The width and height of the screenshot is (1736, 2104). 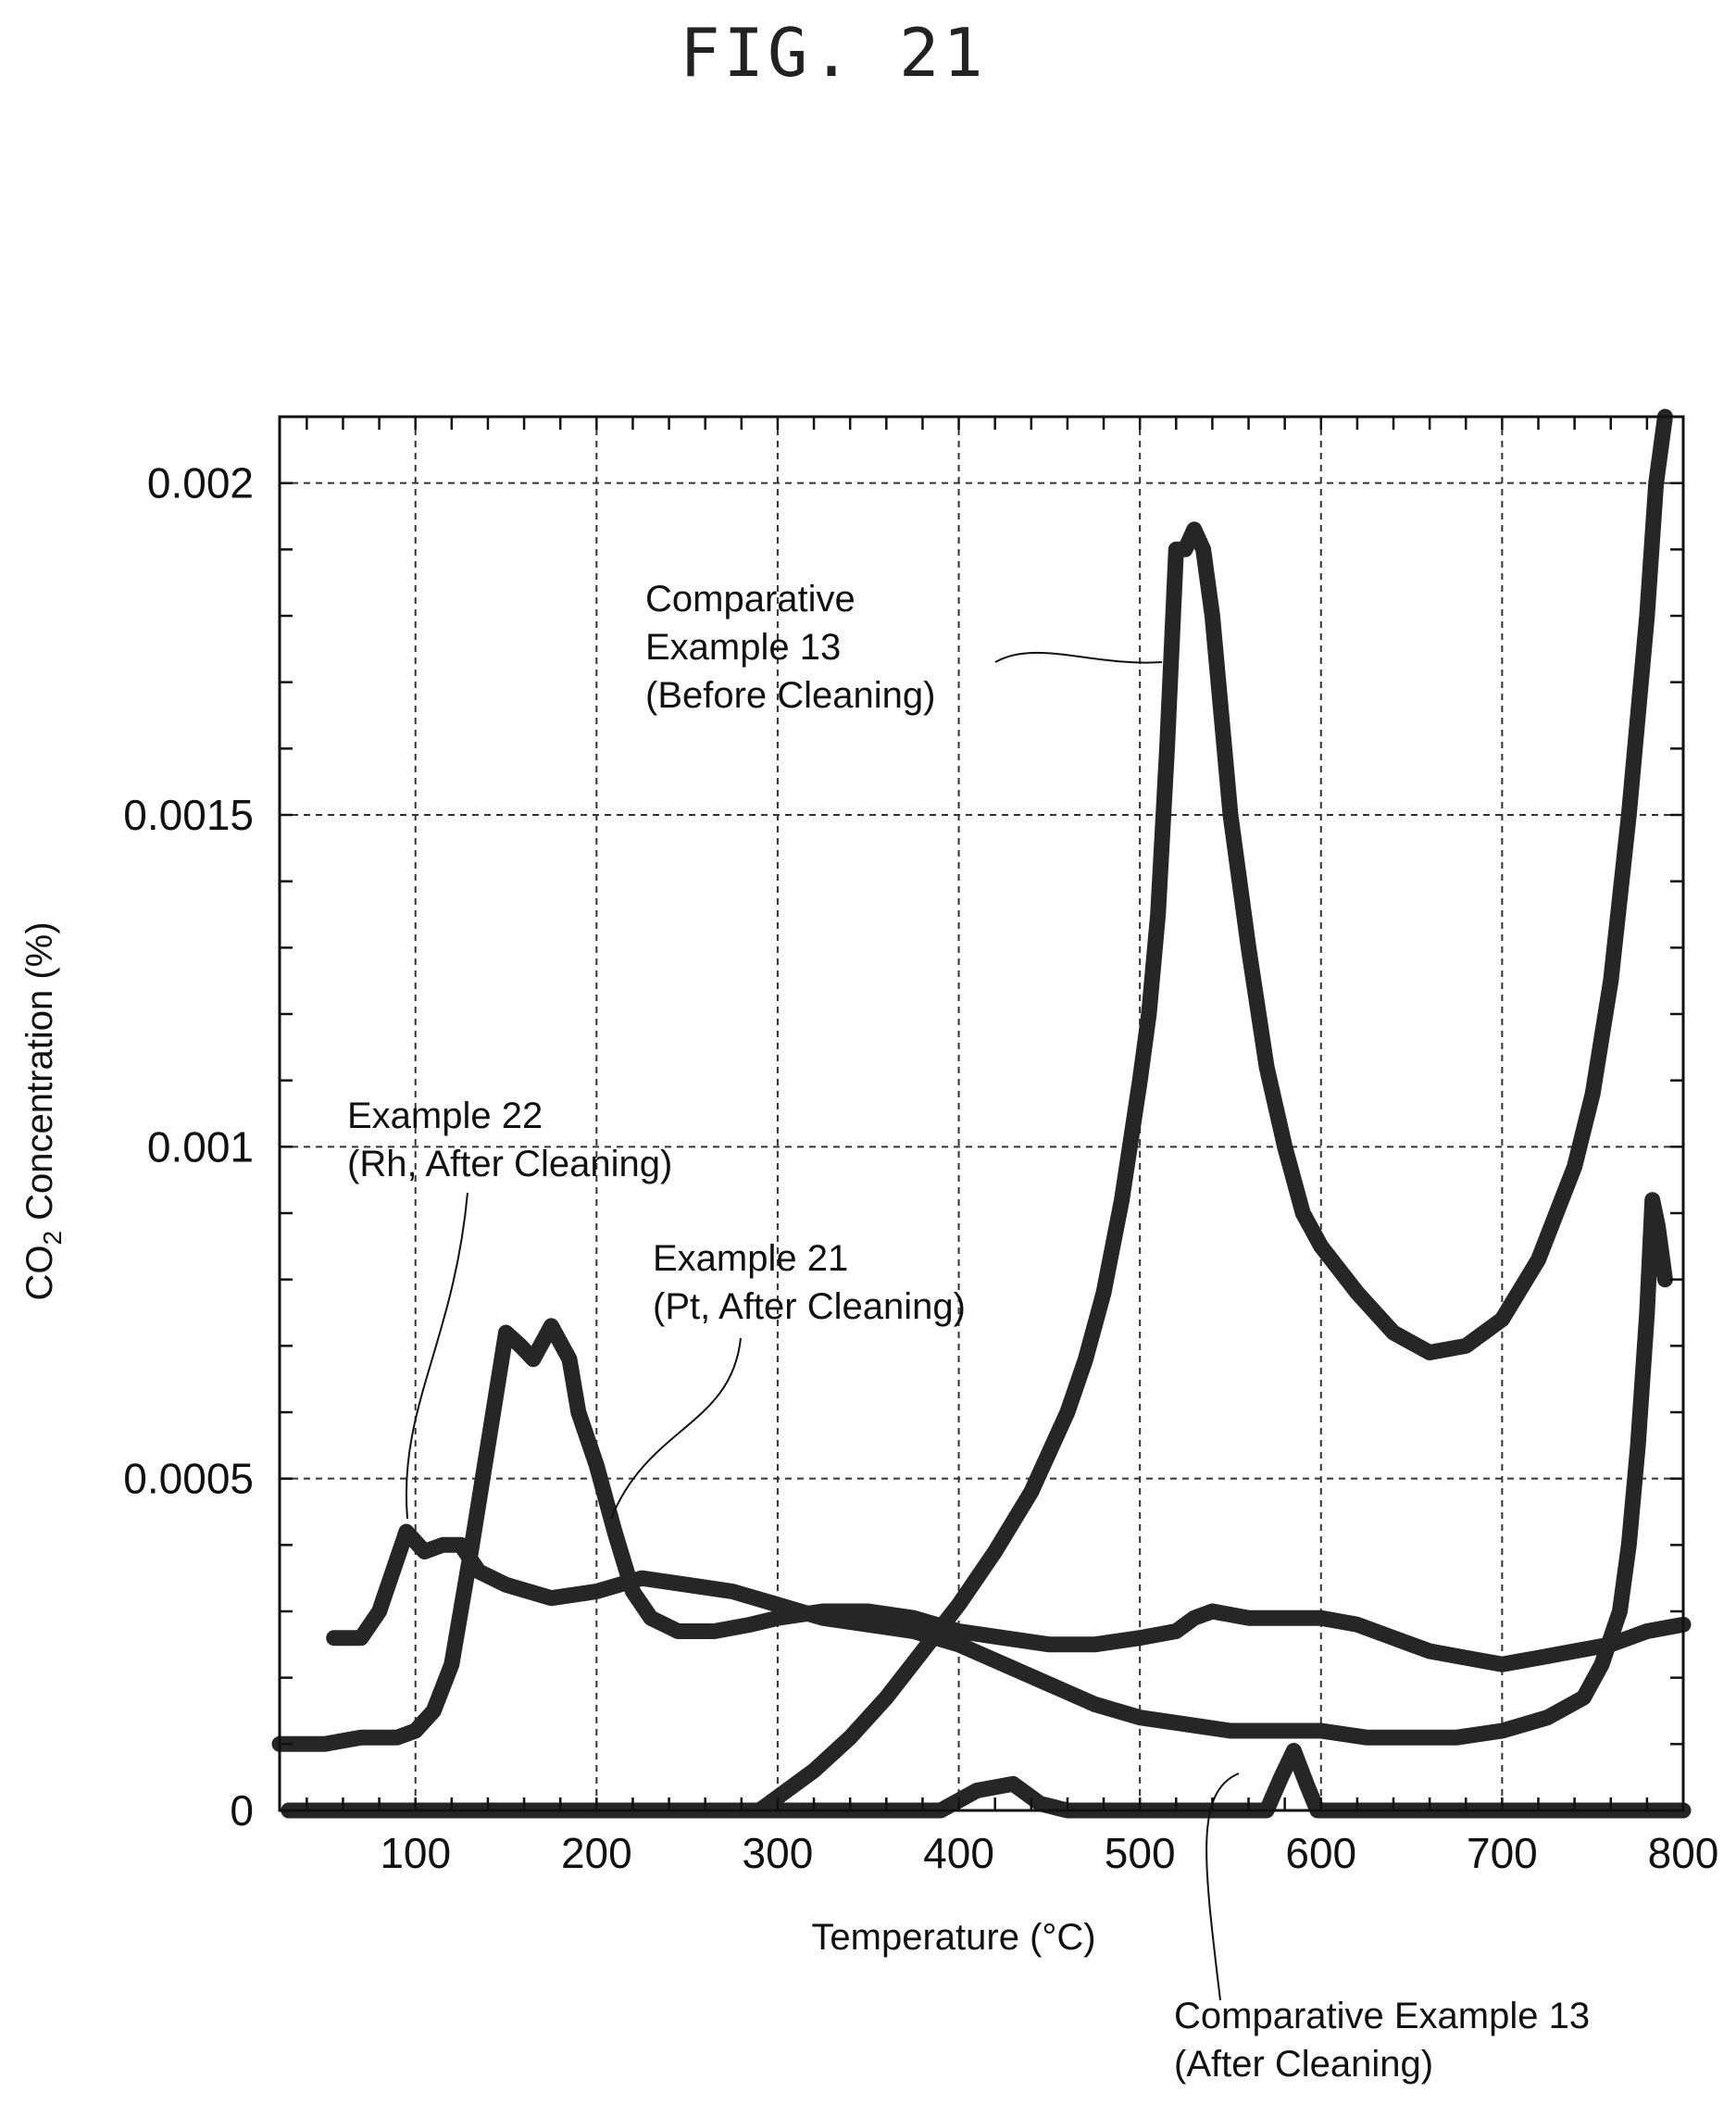 I want to click on y-tick-label: 0, so click(x=242, y=1810).